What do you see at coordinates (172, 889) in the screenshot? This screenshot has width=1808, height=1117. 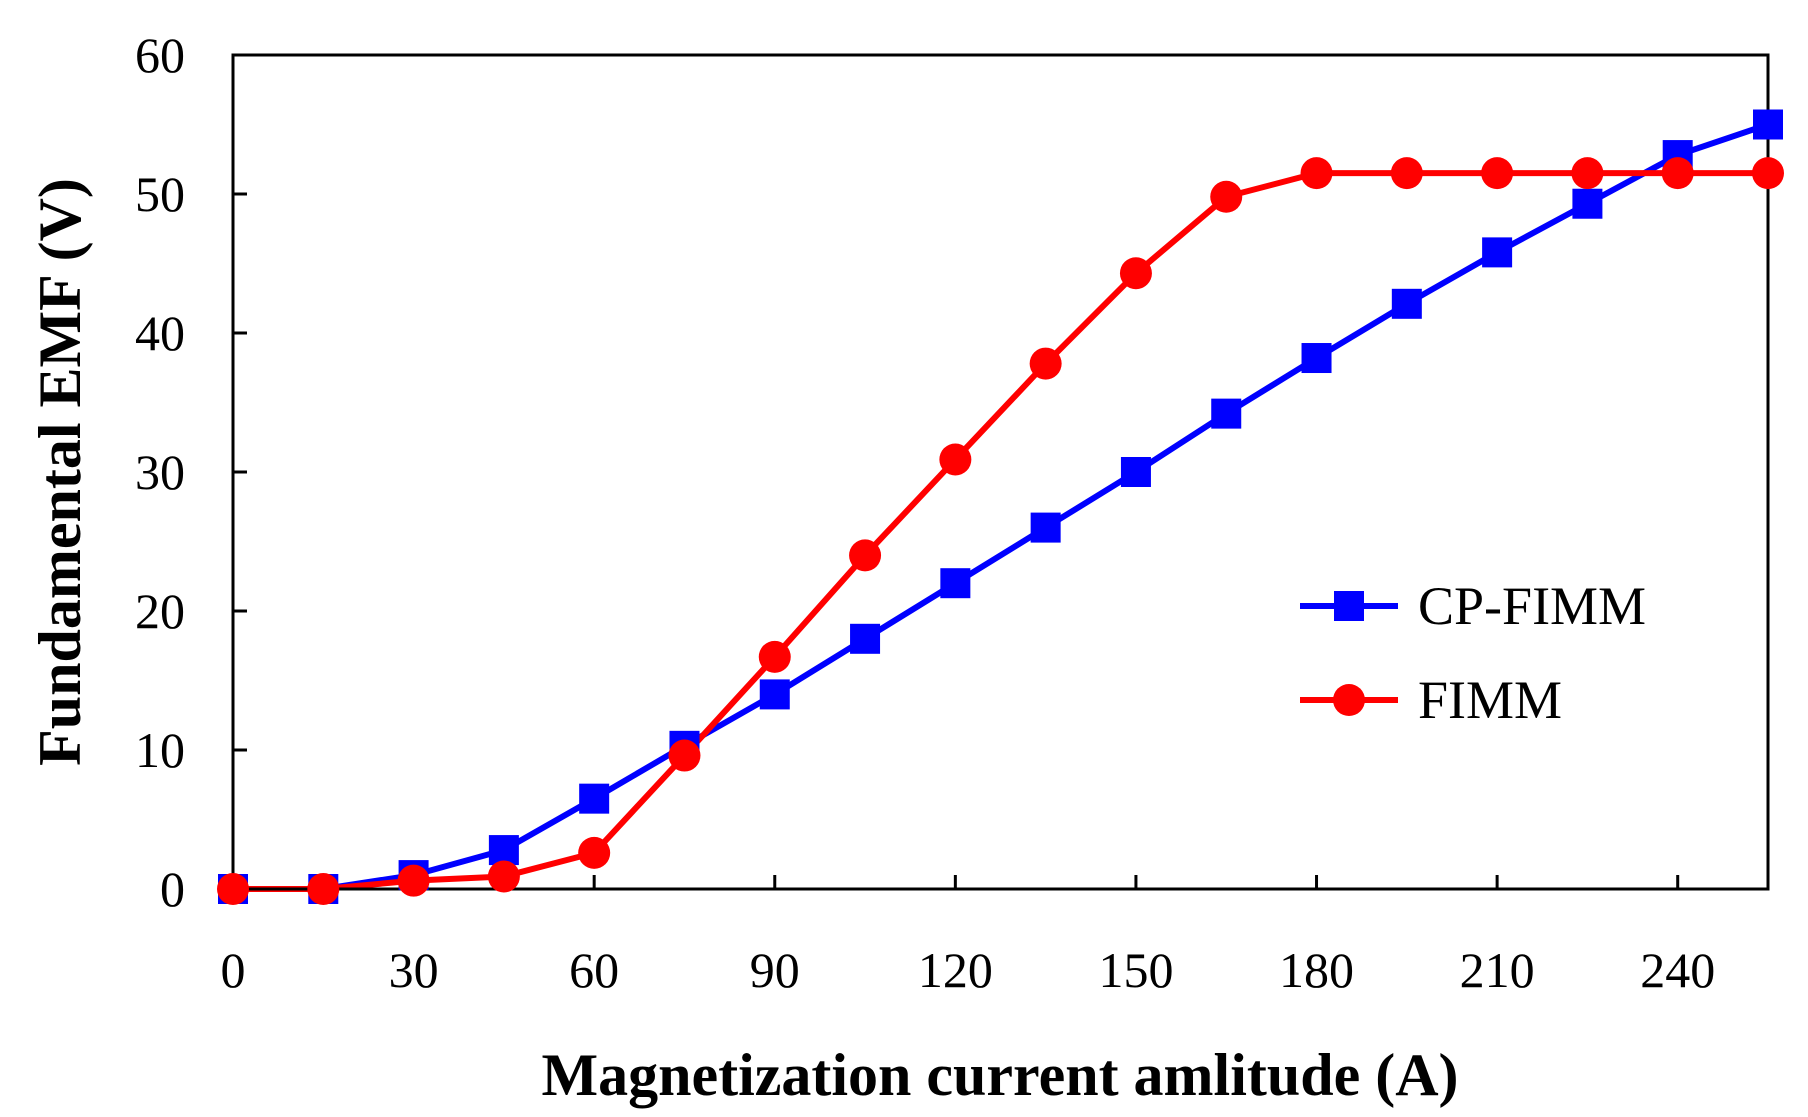 I see `y-tick-label: 0` at bounding box center [172, 889].